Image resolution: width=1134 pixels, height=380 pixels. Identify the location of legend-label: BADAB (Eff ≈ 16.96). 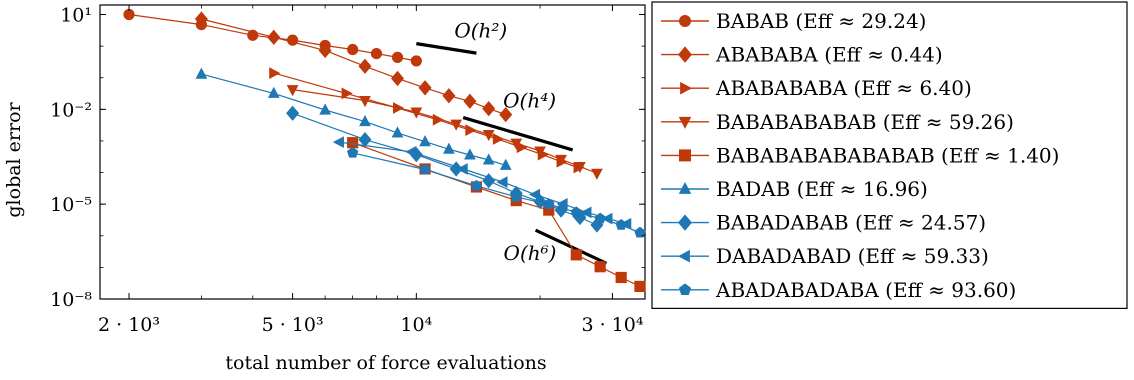
(822, 189).